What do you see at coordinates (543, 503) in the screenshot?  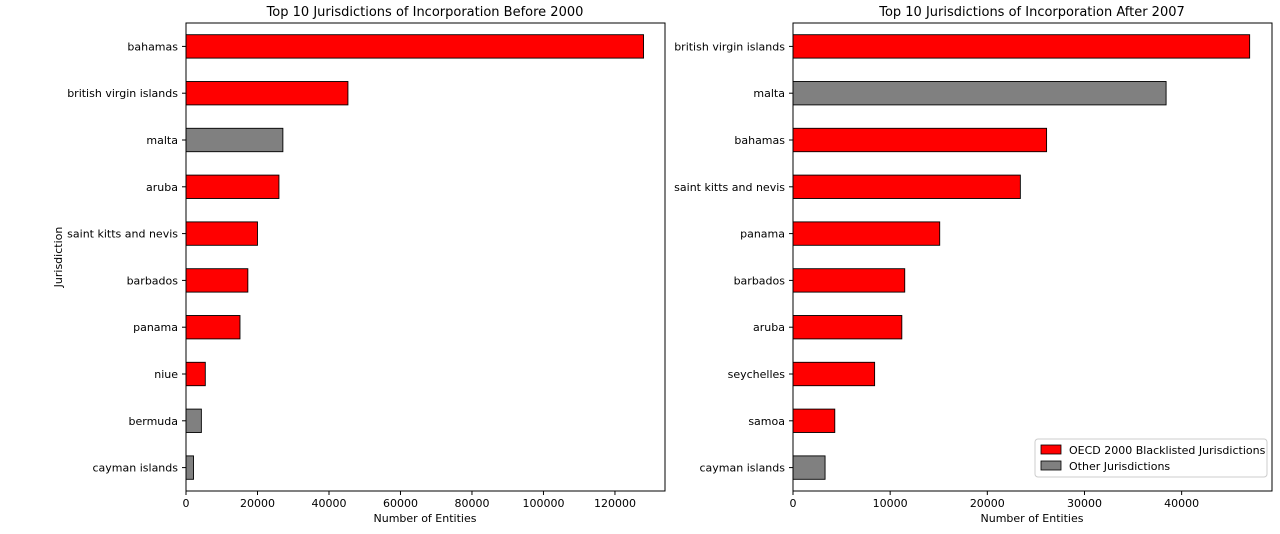 I see `x-tick-label: 100000` at bounding box center [543, 503].